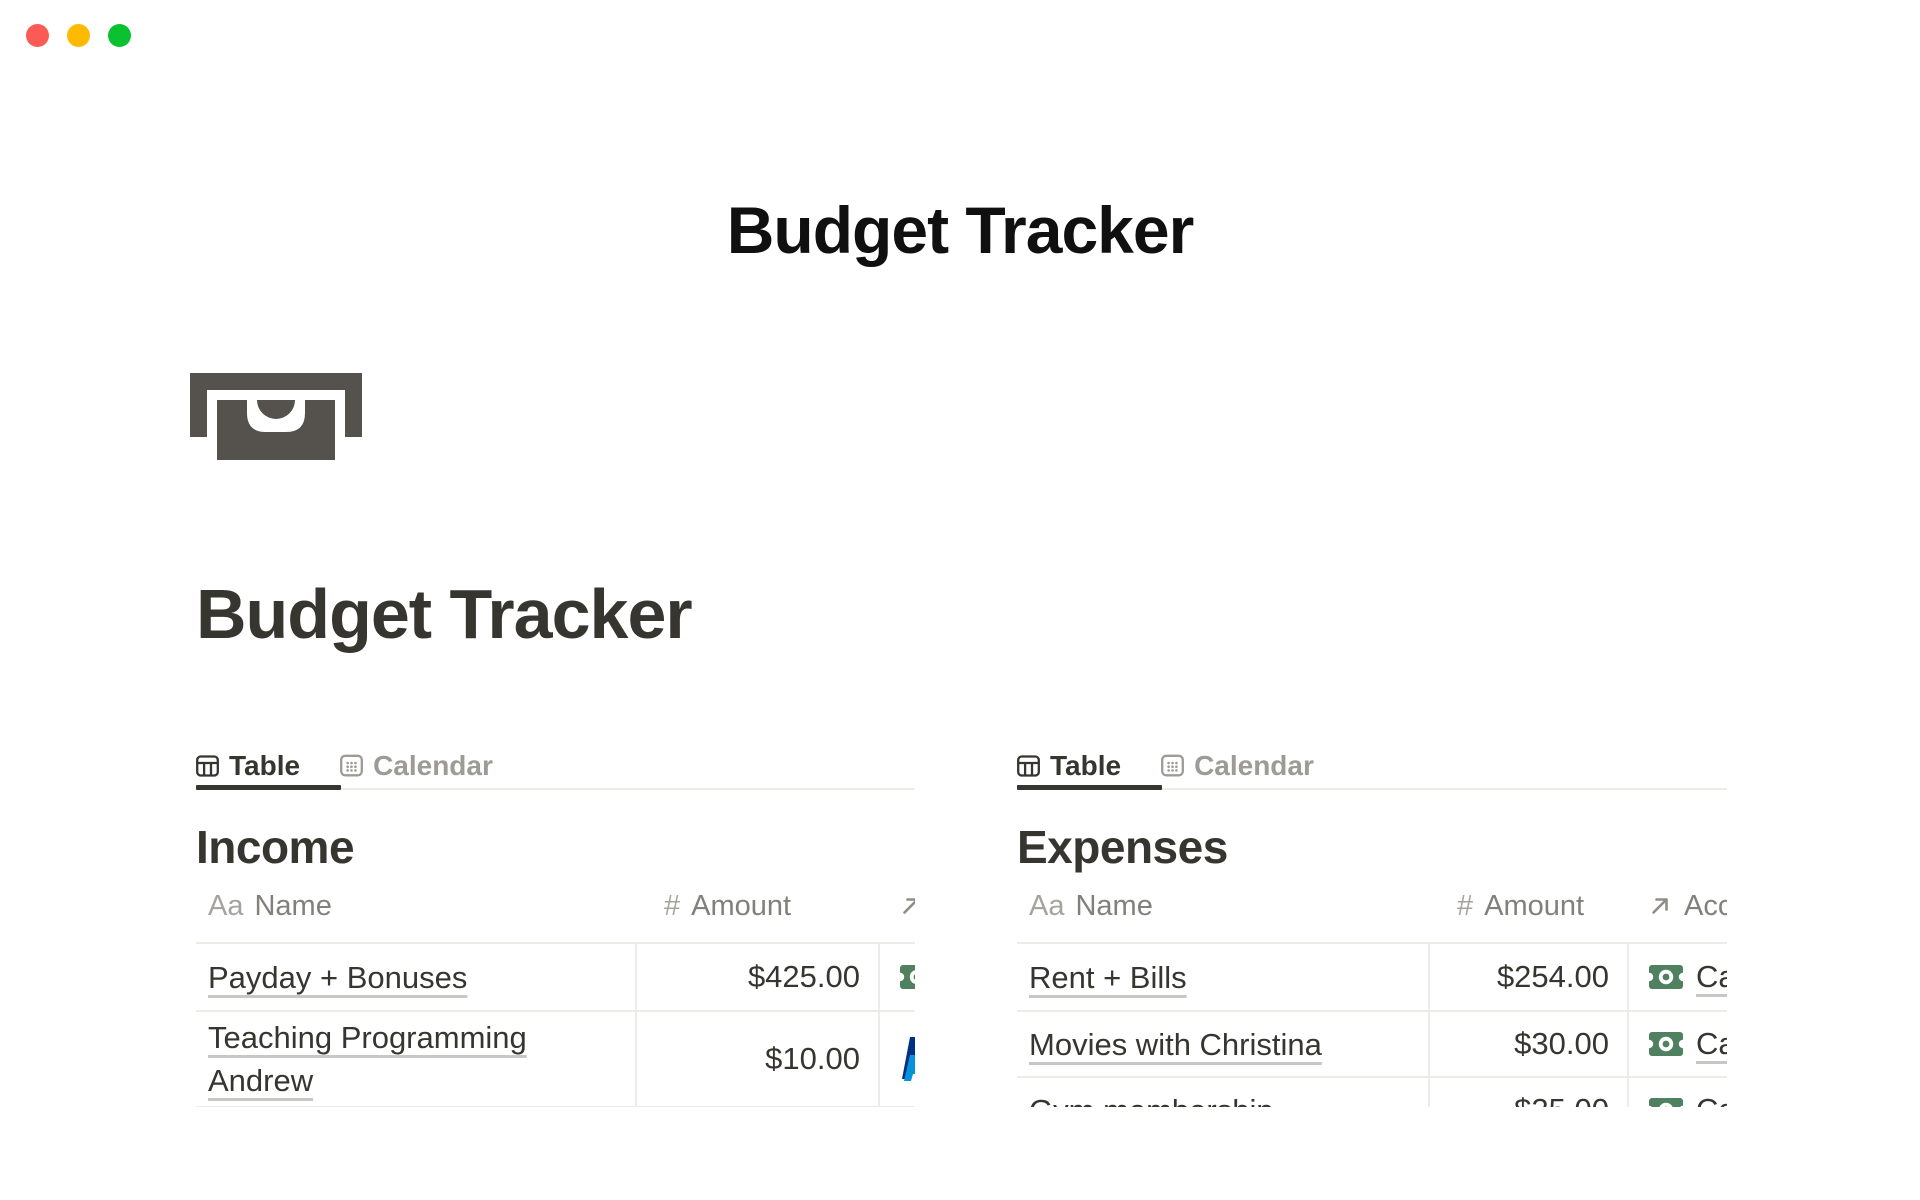 The height and width of the screenshot is (1200, 1920). I want to click on amount-cell: $25.00, so click(1527, 1092).